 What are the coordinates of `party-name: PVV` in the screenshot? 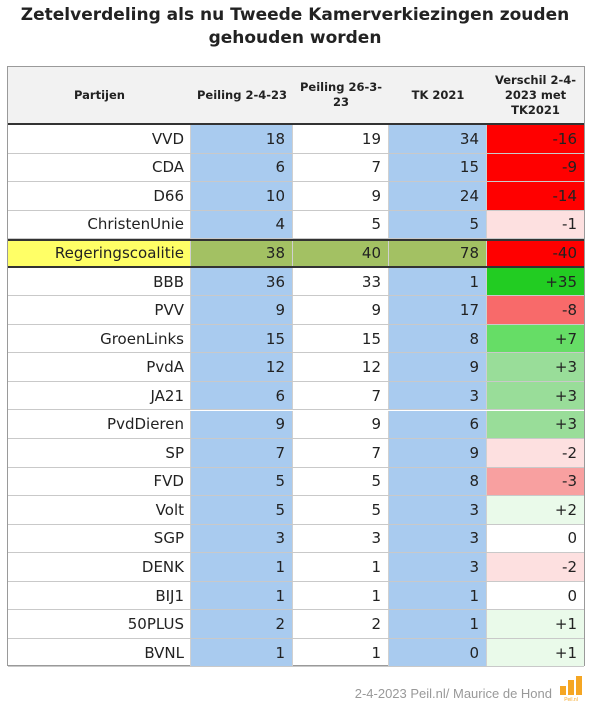 It's located at (99, 310).